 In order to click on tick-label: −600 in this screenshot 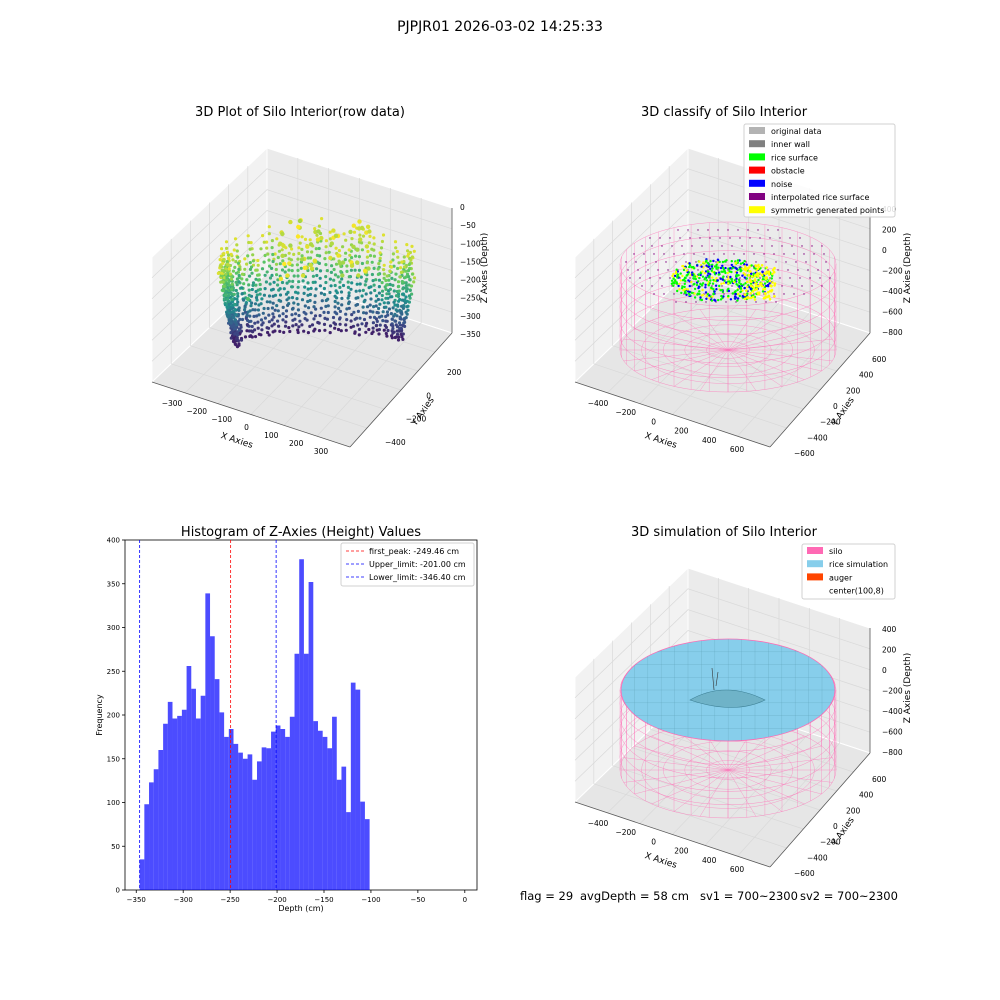, I will do `click(892, 312)`.